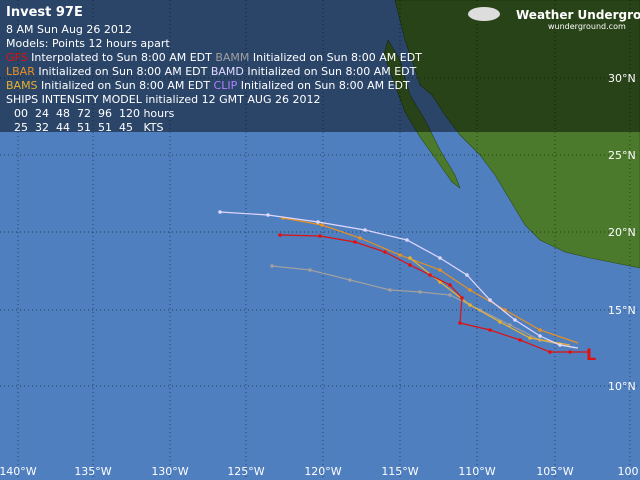 This screenshot has width=640, height=480. I want to click on lat-label: 20°N, so click(622, 232).